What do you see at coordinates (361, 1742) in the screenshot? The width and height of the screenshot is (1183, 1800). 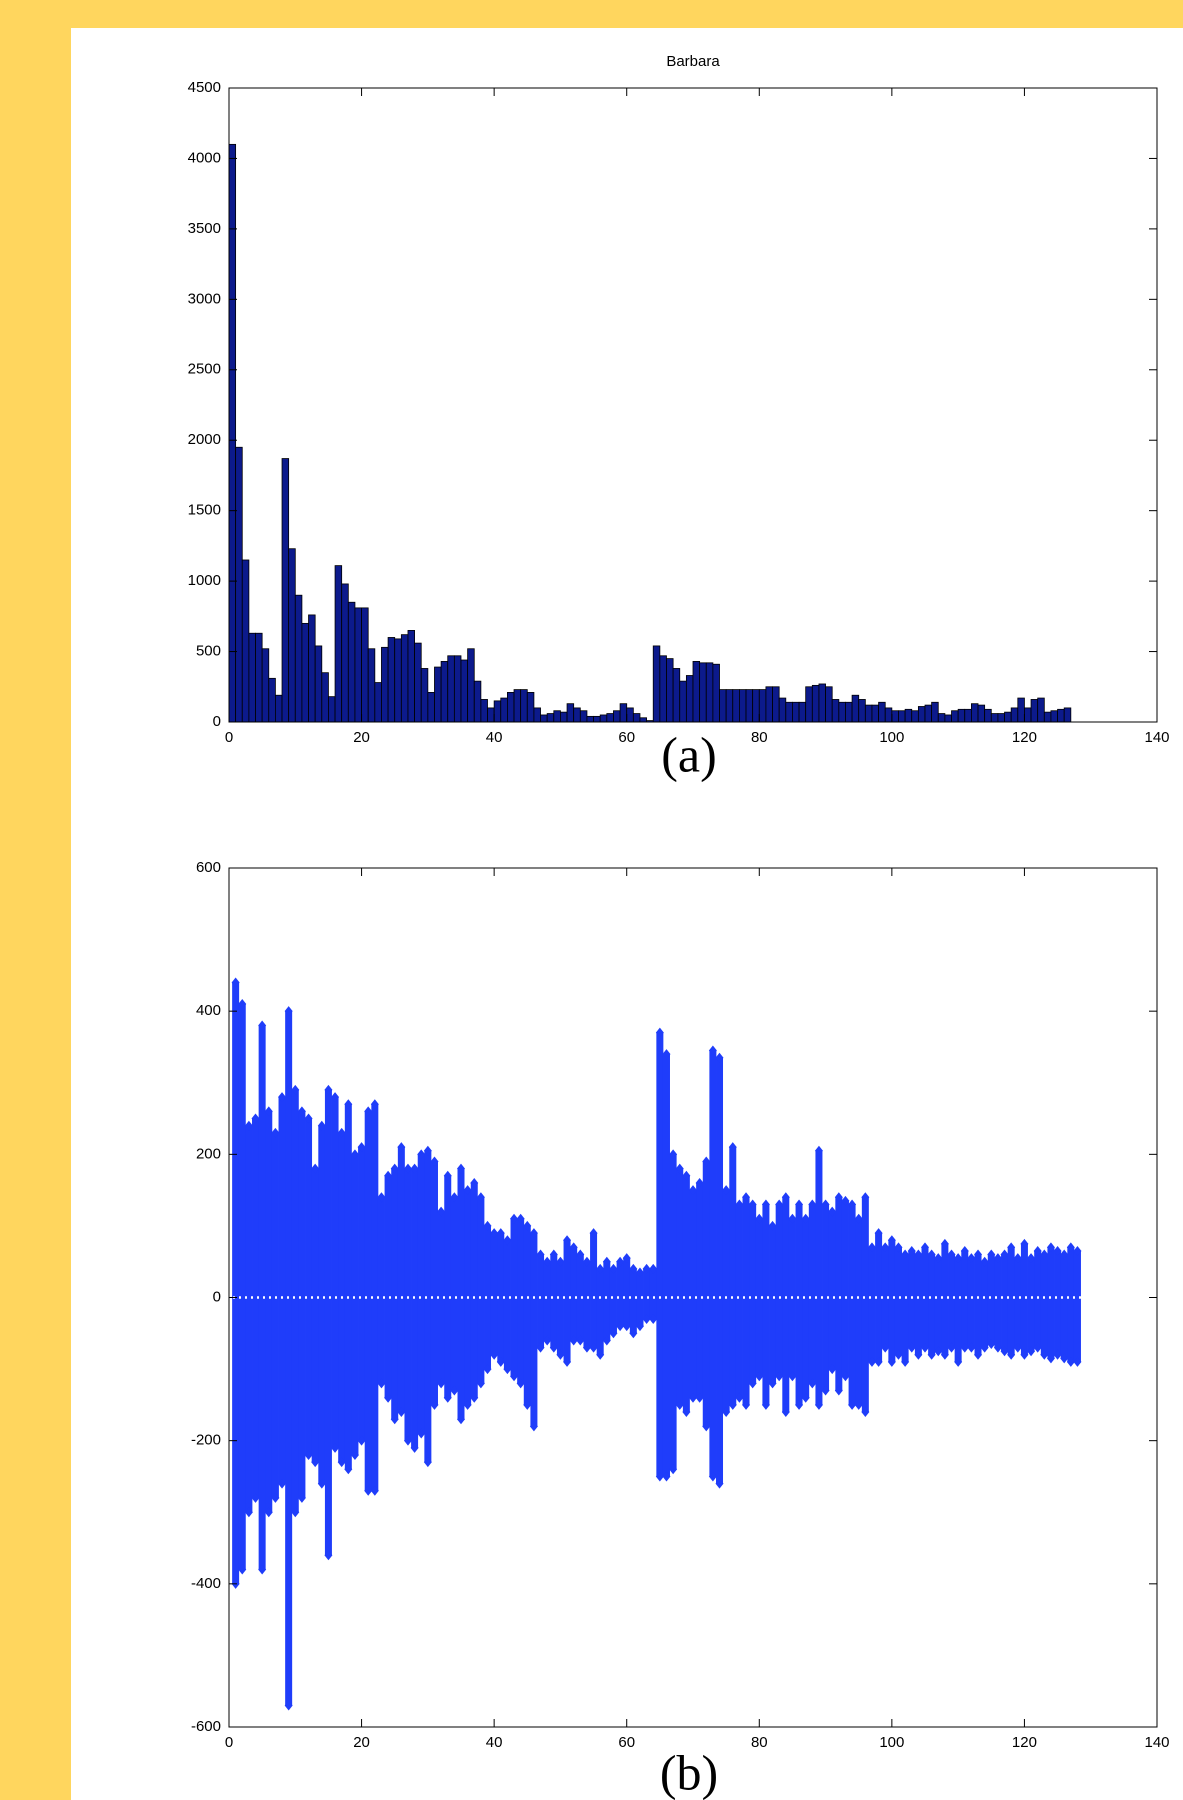 I see `x-tick-label: 20` at bounding box center [361, 1742].